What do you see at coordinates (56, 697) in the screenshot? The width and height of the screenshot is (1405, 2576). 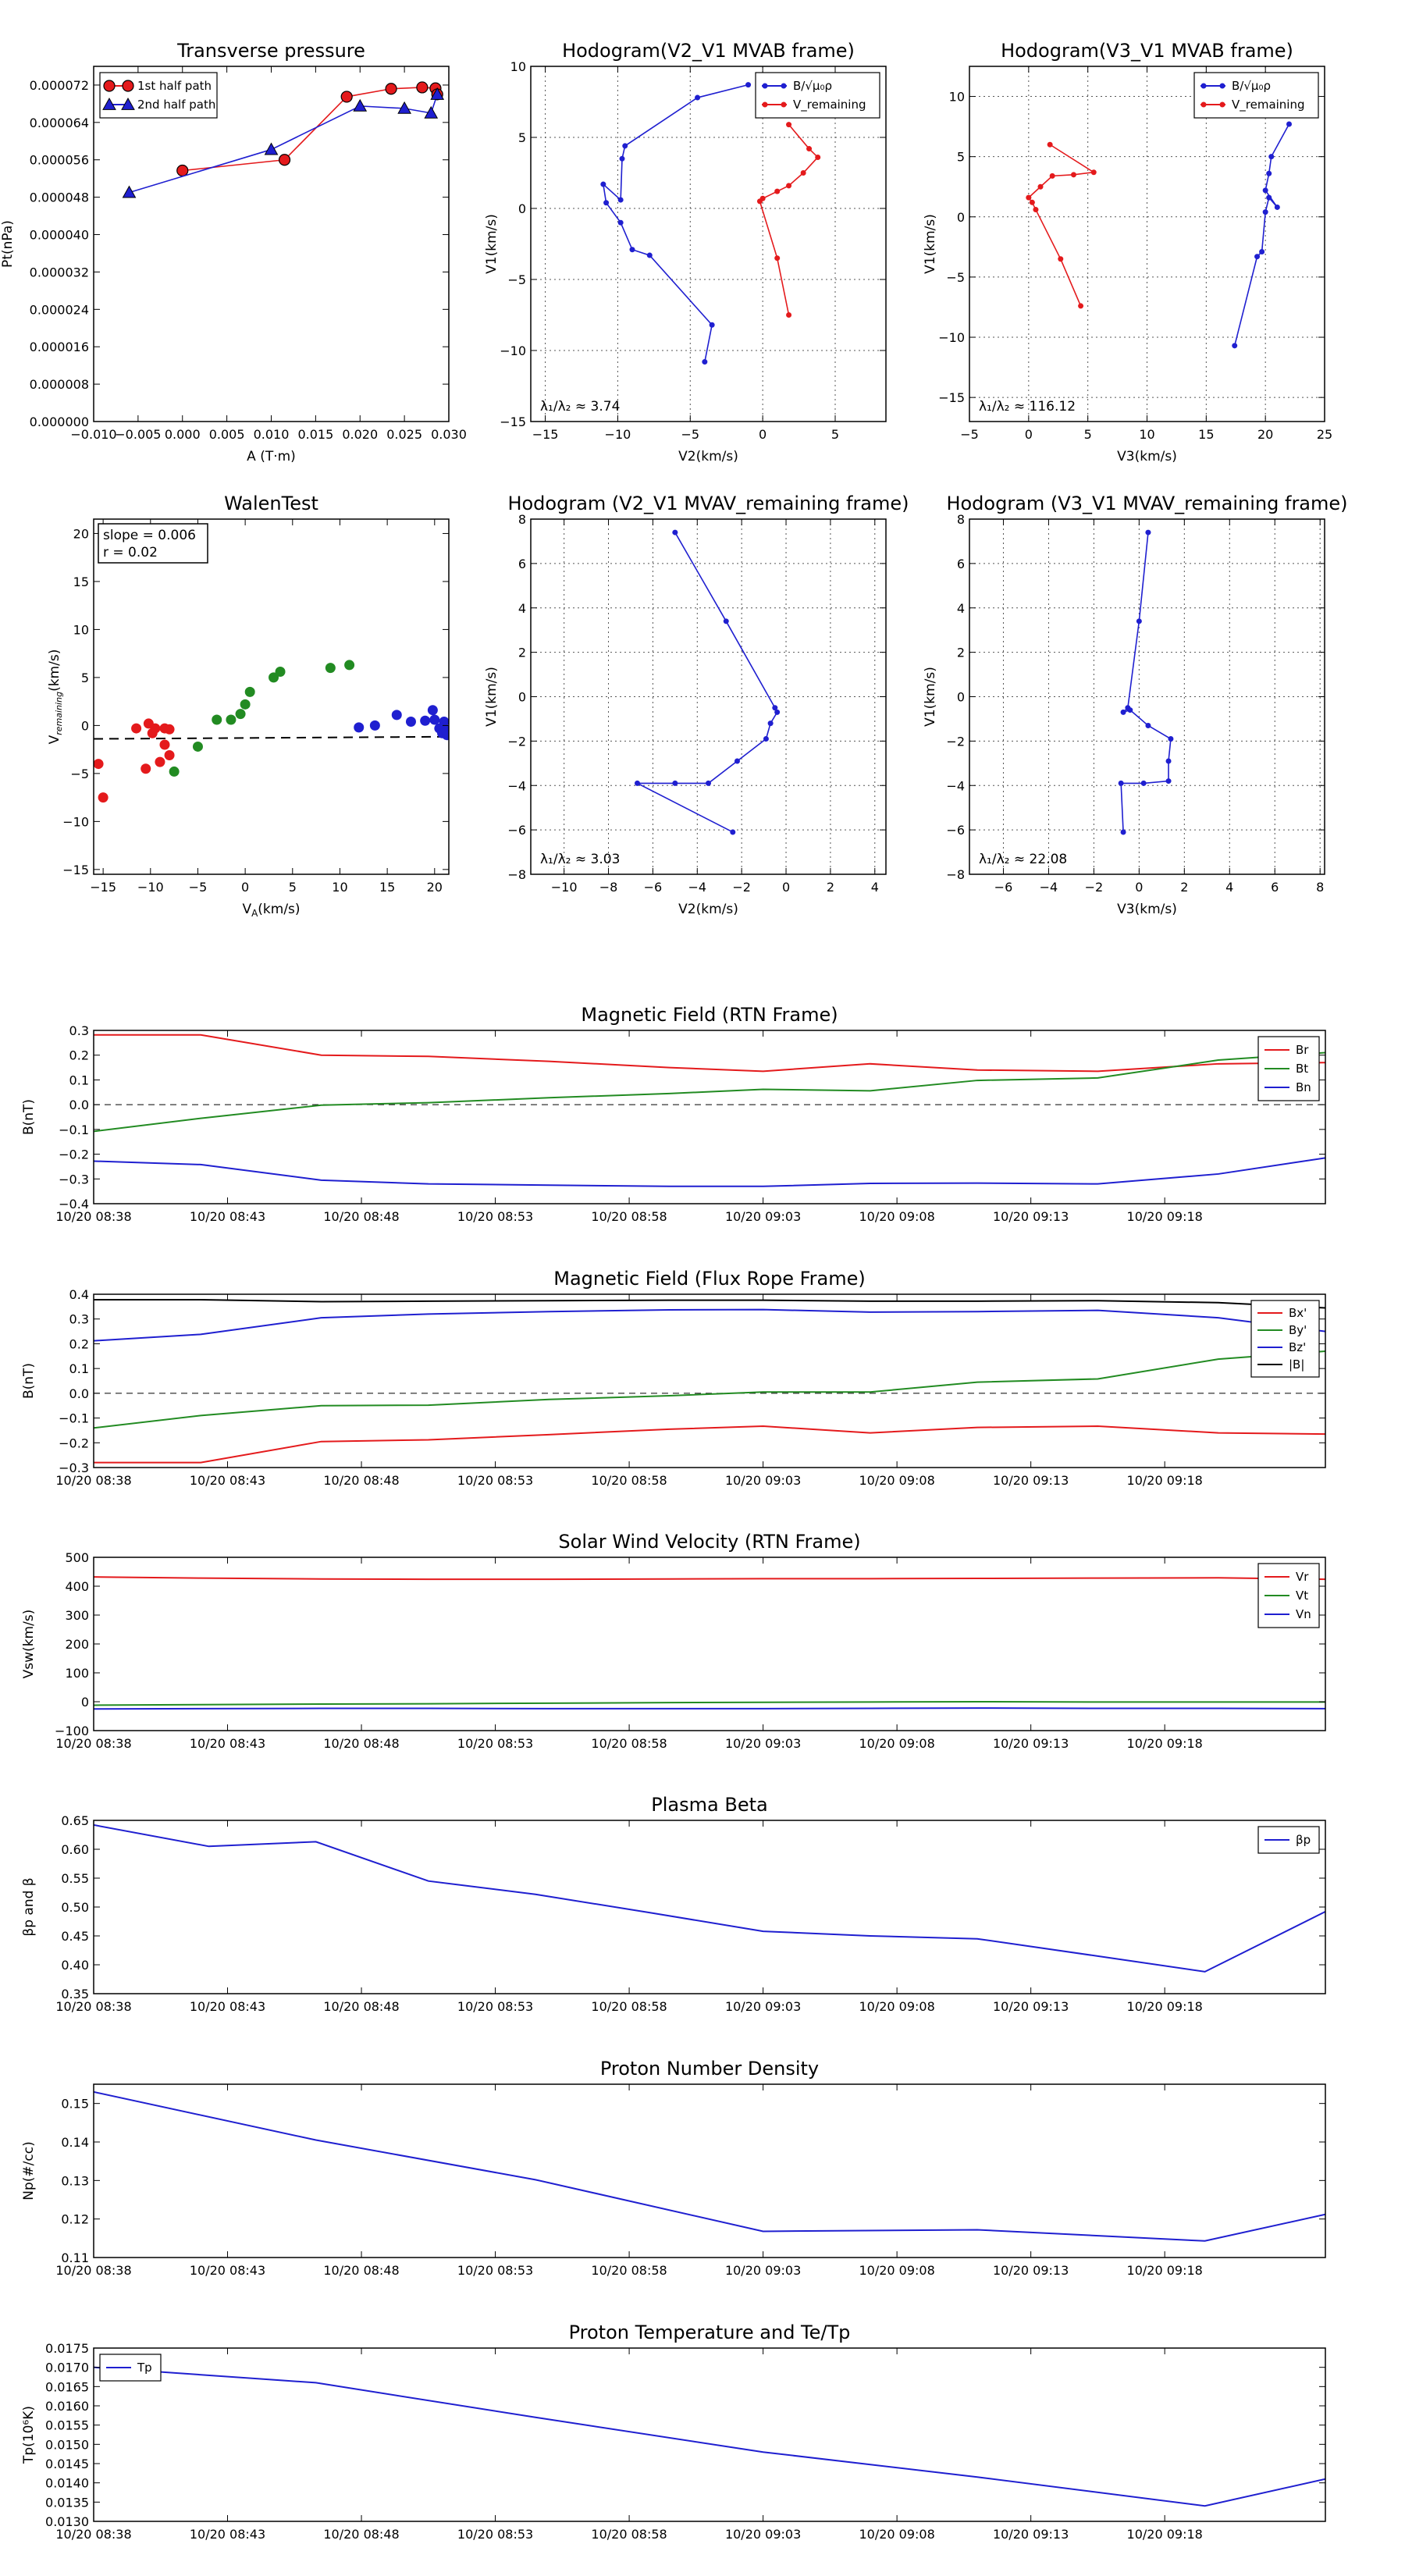 I see `y-axis-label: Vremaining(km/s)` at bounding box center [56, 697].